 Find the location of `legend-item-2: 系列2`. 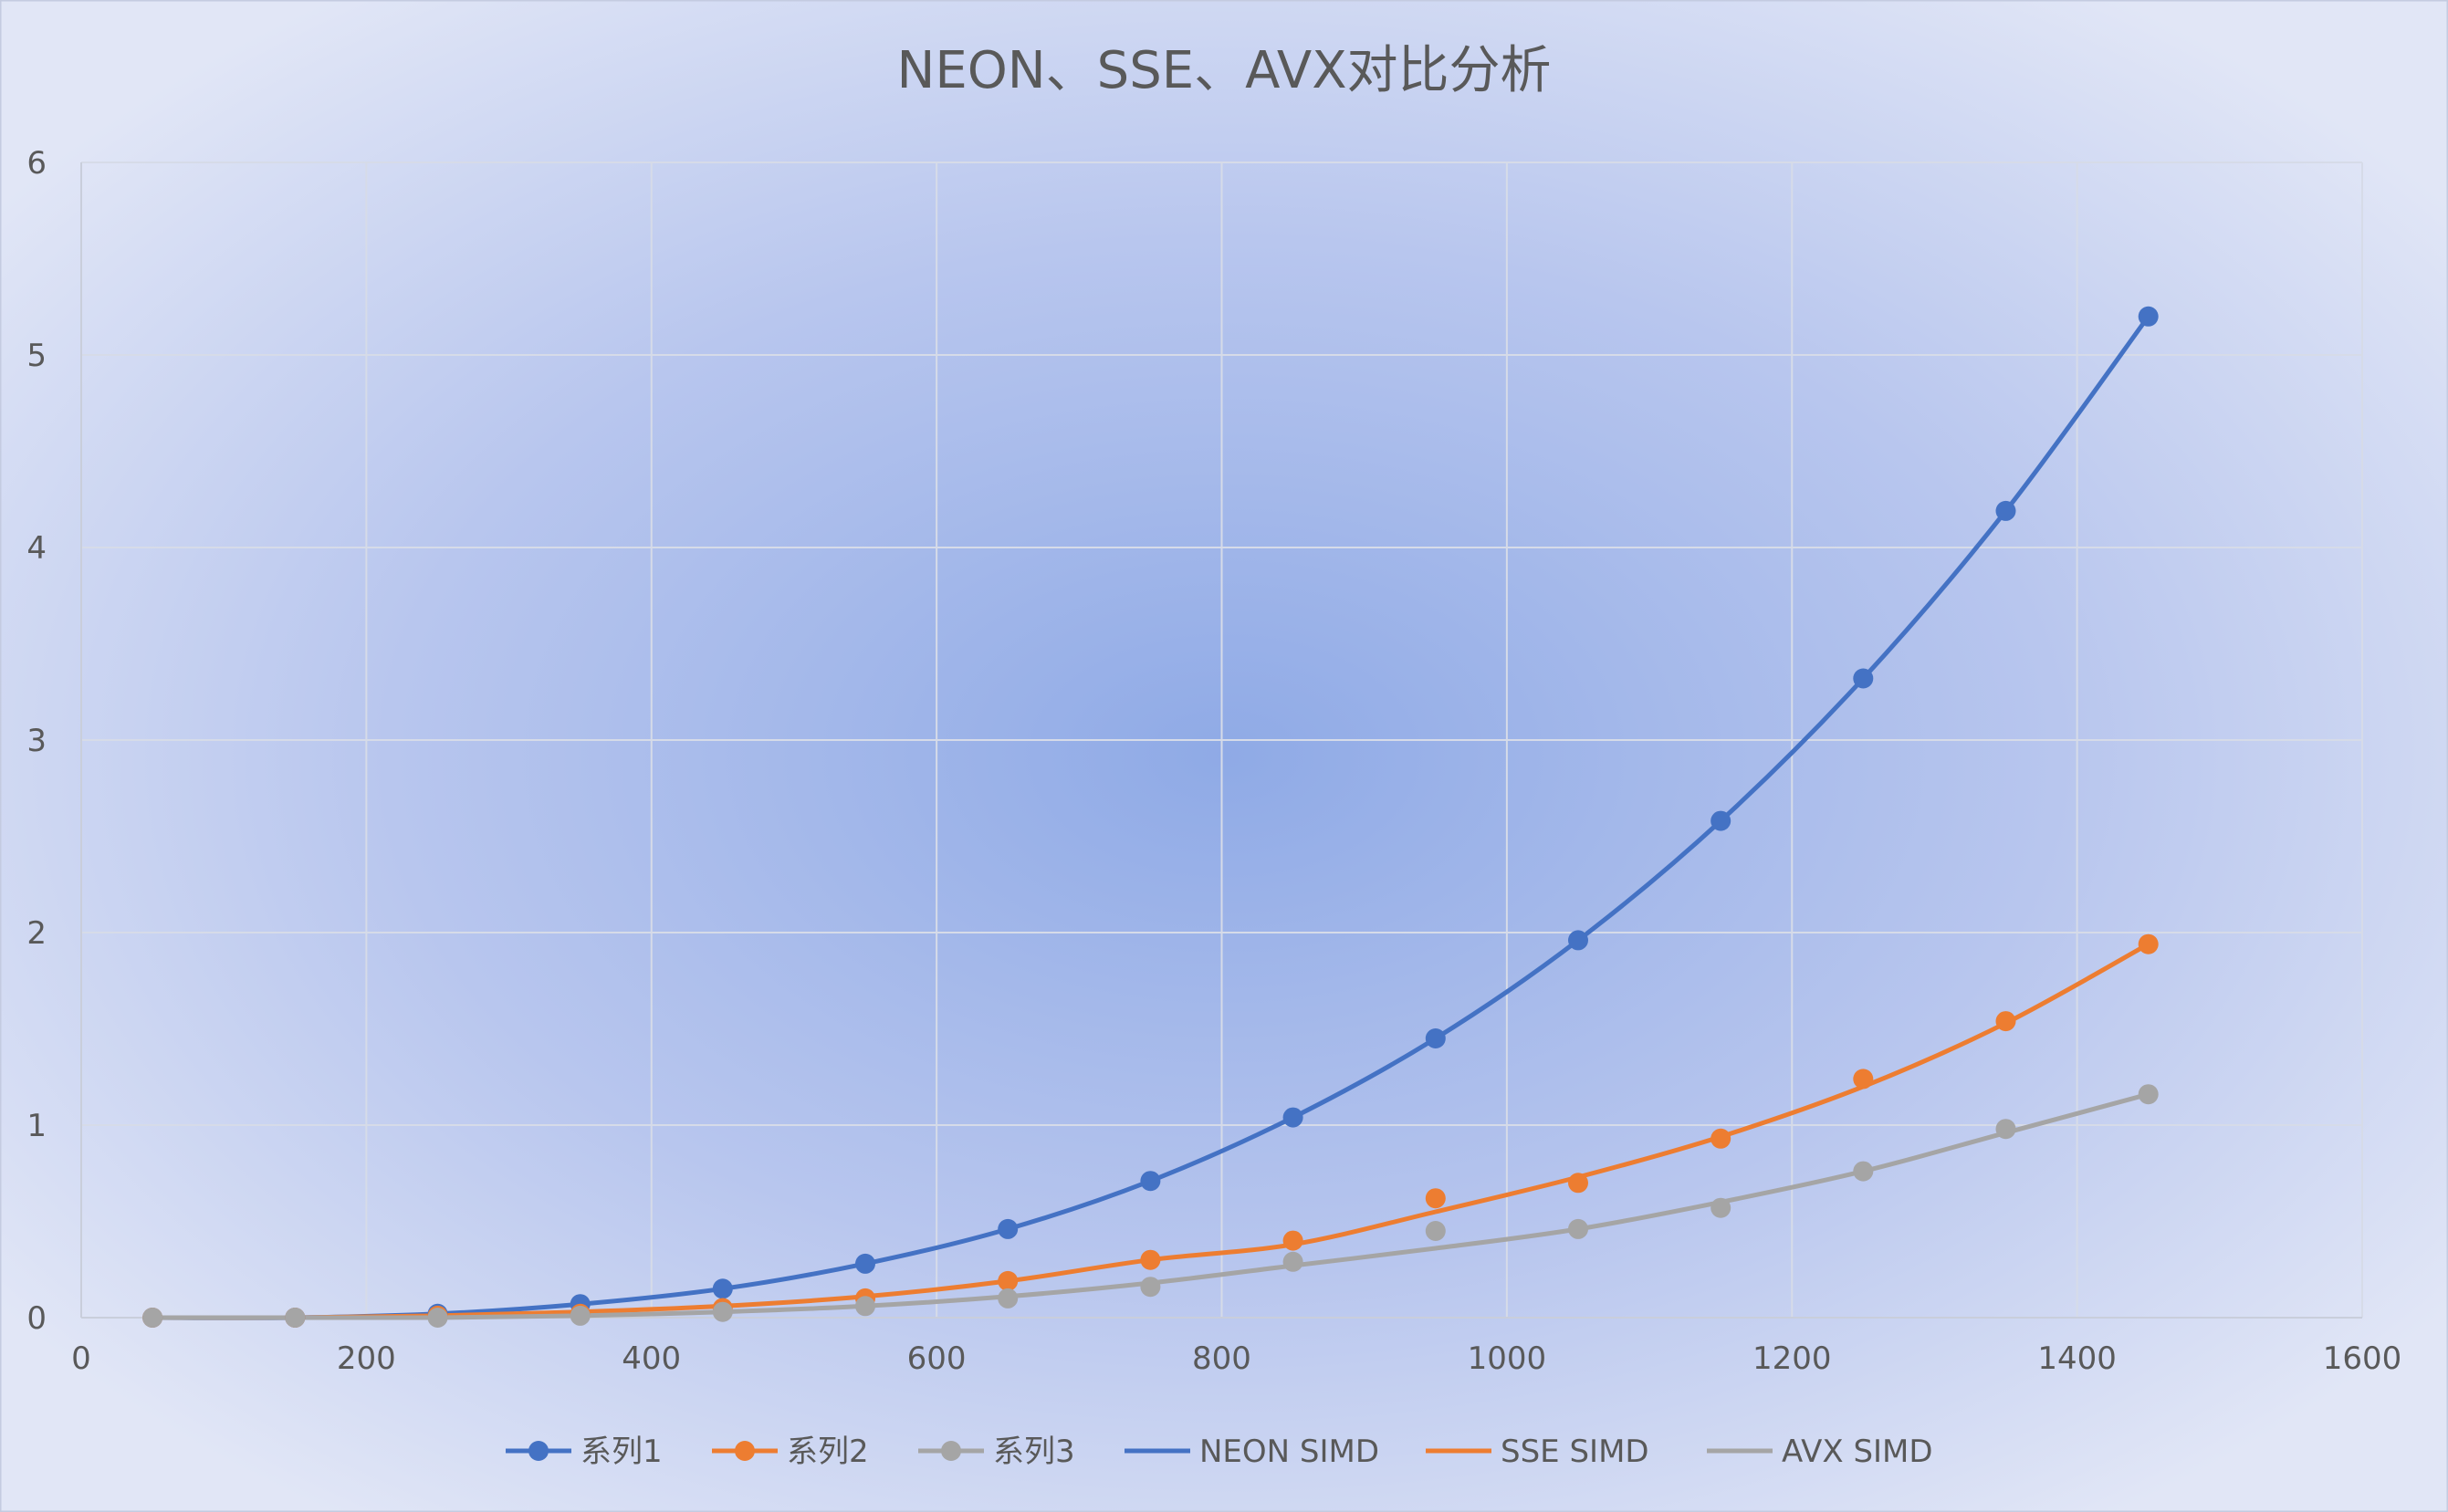

legend-item-2: 系列2 is located at coordinates (791, 1452).